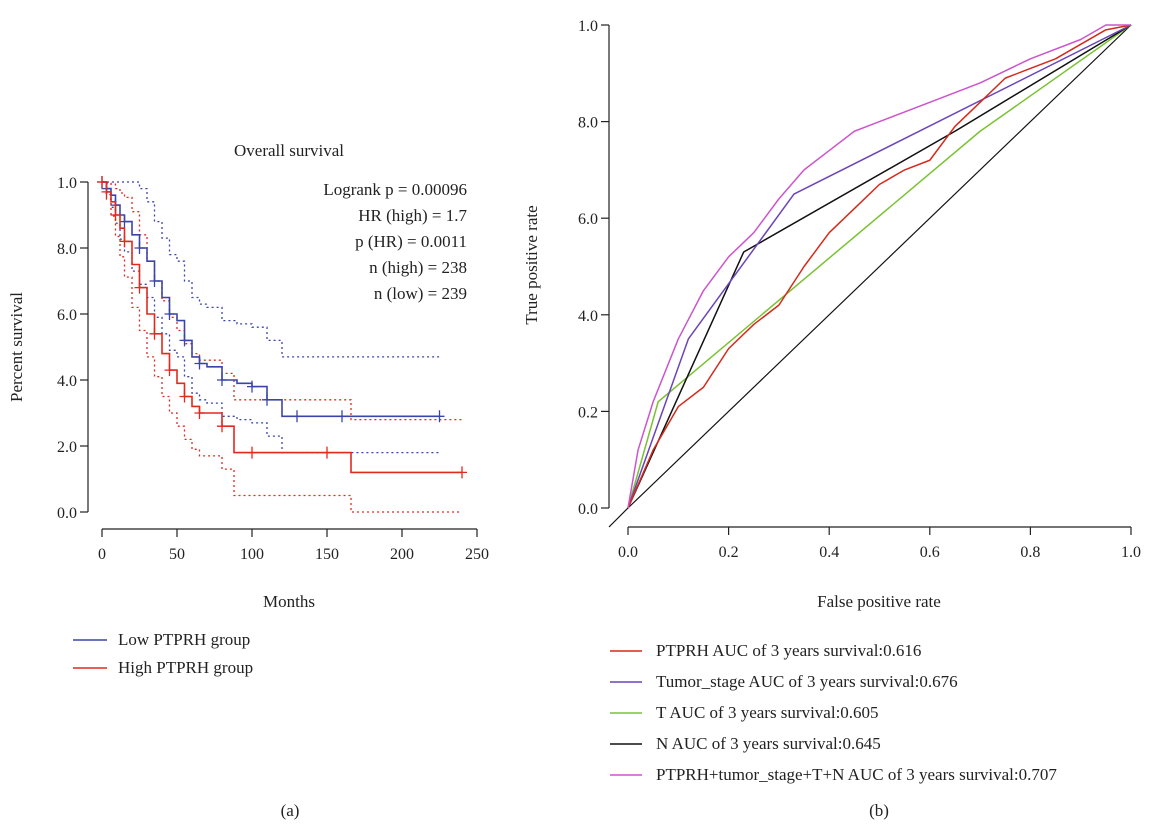 This screenshot has height=825, width=1156. Describe the element at coordinates (531, 264) in the screenshot. I see `panel-b-y-label: True positive rate` at that location.